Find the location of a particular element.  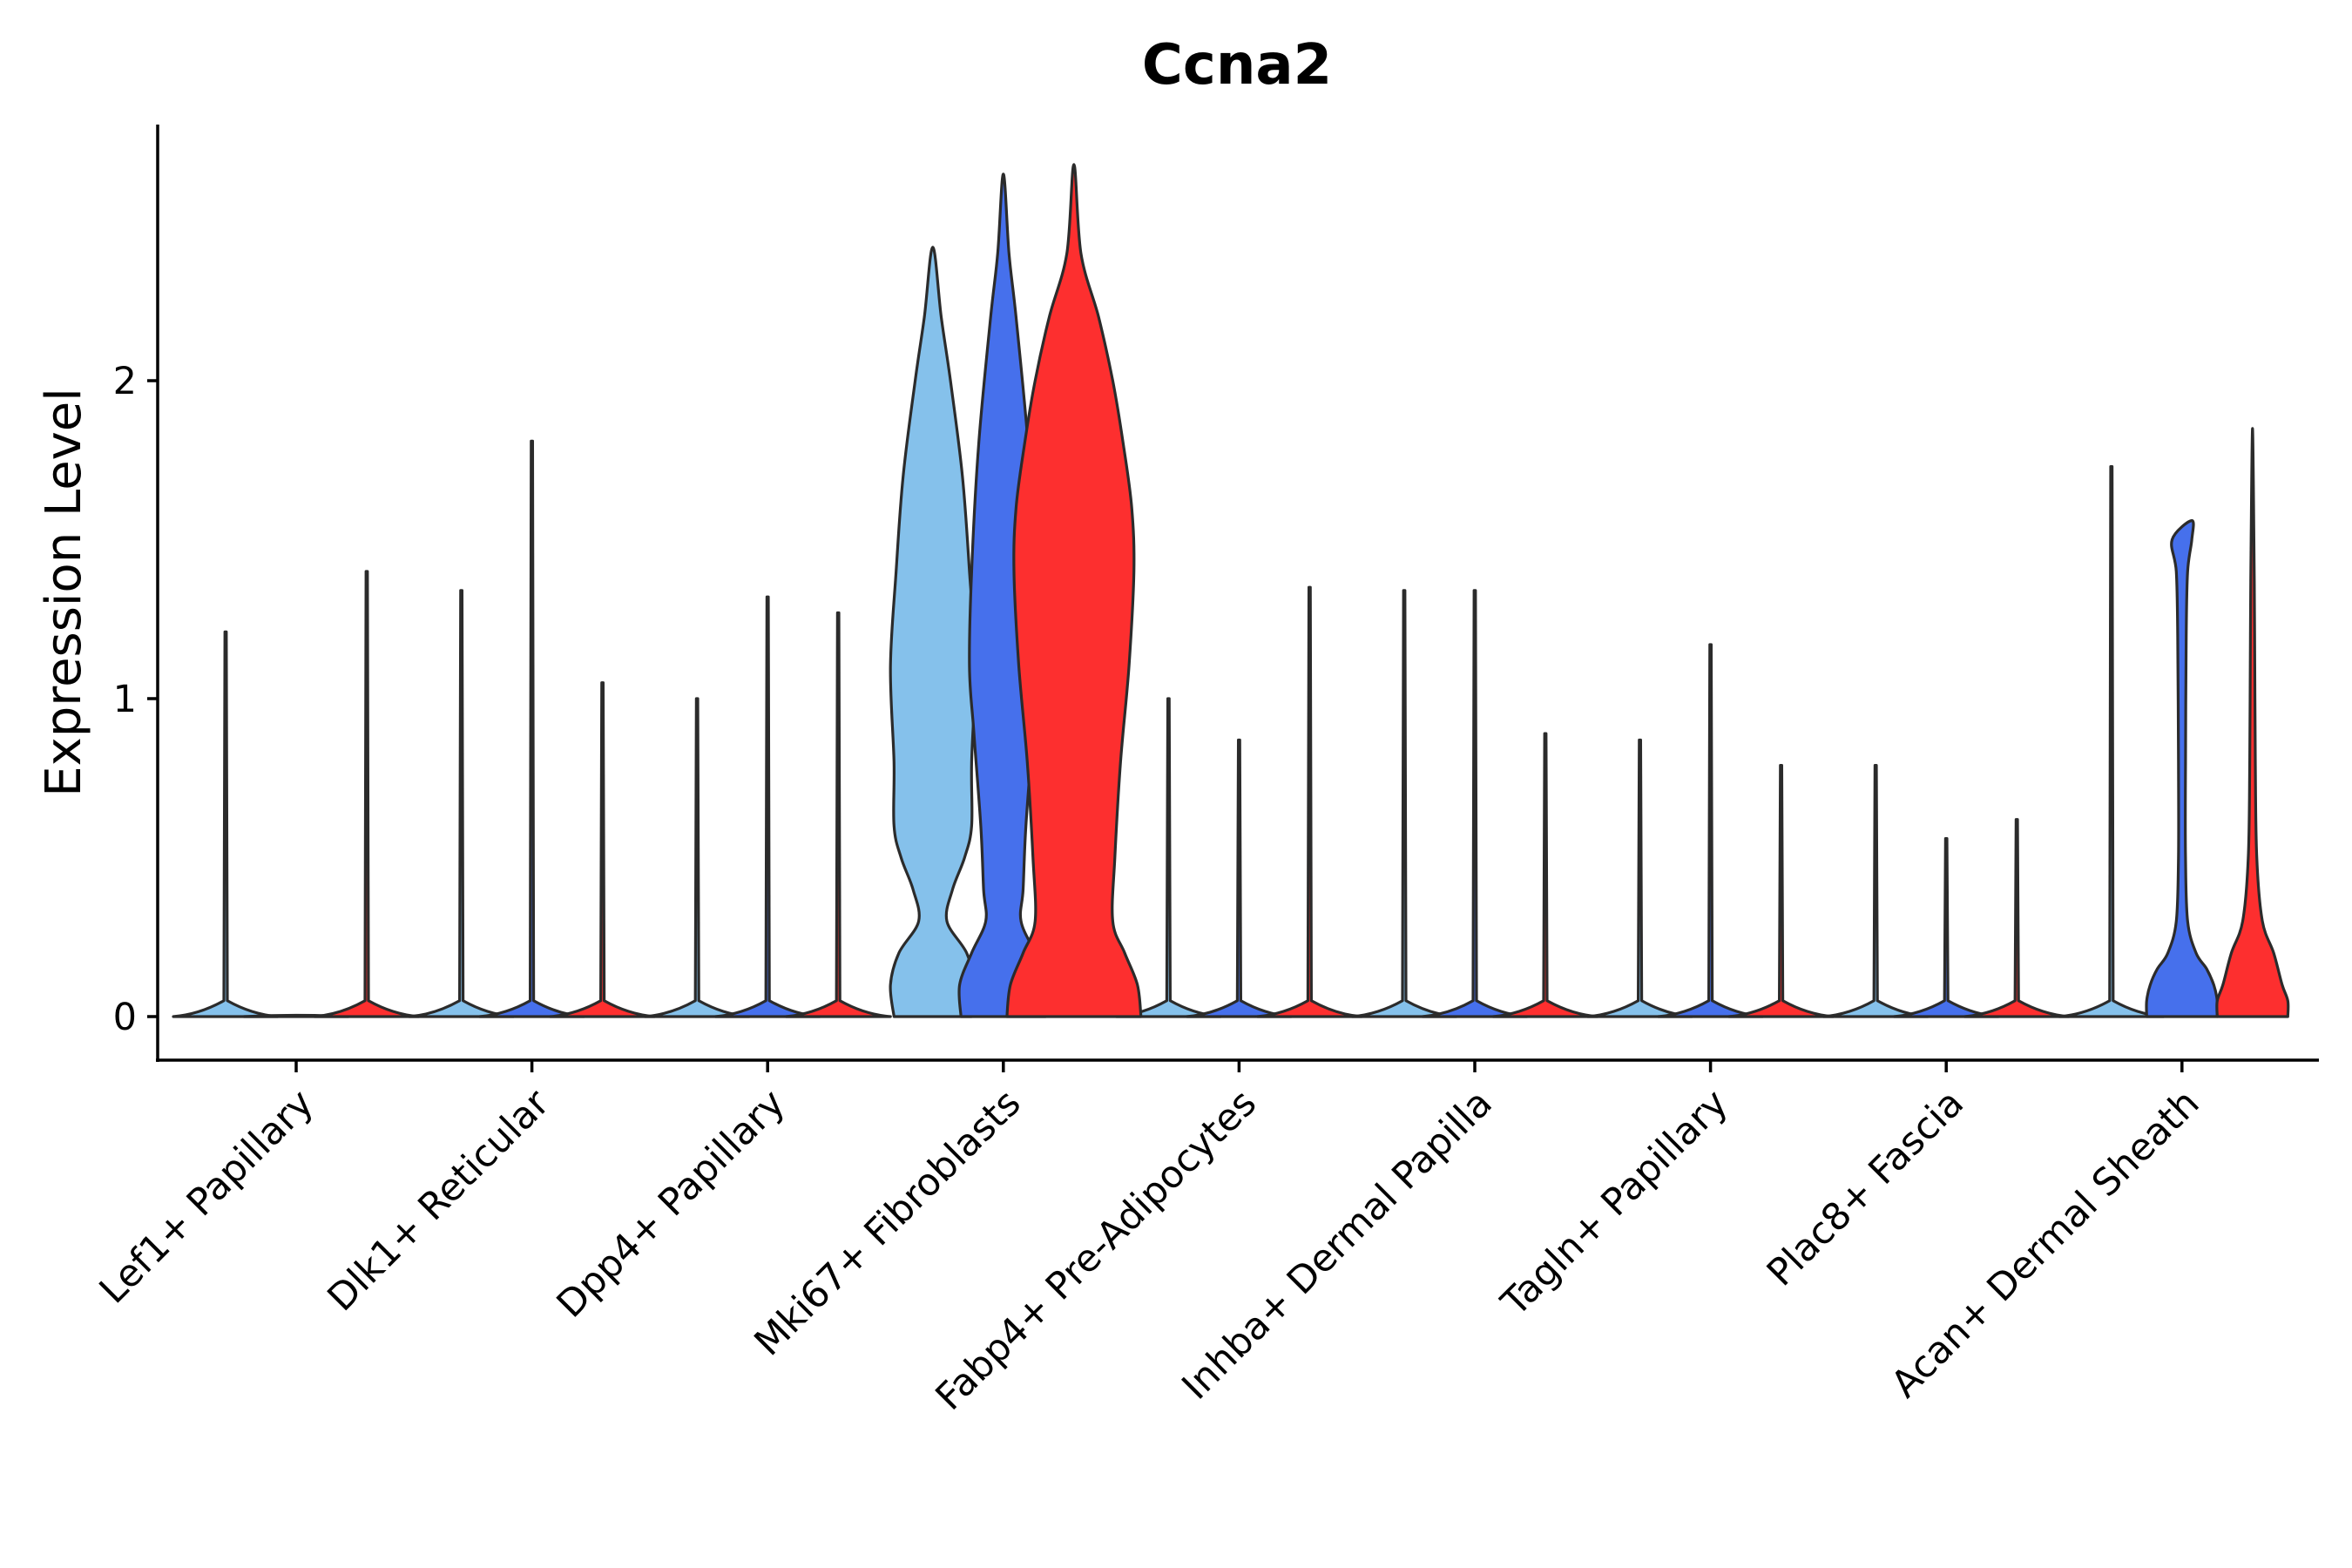

x-tick-label: Mki67+ Fibroblasts is located at coordinates (889, 1222).